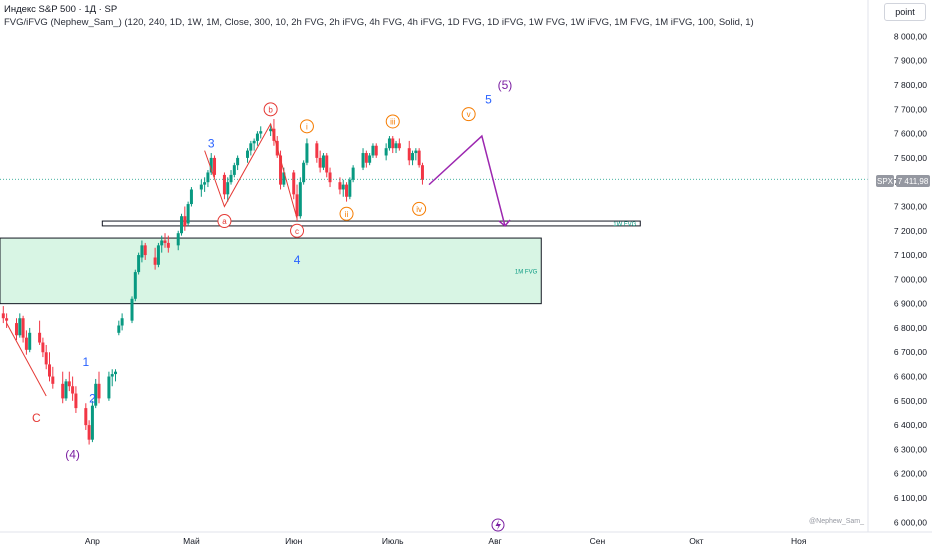 The height and width of the screenshot is (550, 932). I want to click on scale-mode-button: point, so click(905, 12).